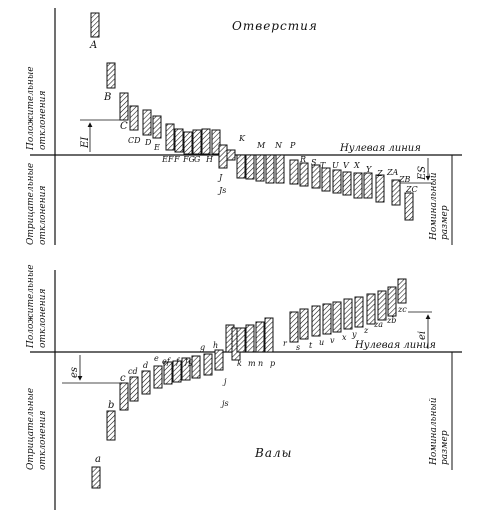 This screenshot has width=484, height=516. I want to click on hole-letter-label: FG, so click(189, 159).